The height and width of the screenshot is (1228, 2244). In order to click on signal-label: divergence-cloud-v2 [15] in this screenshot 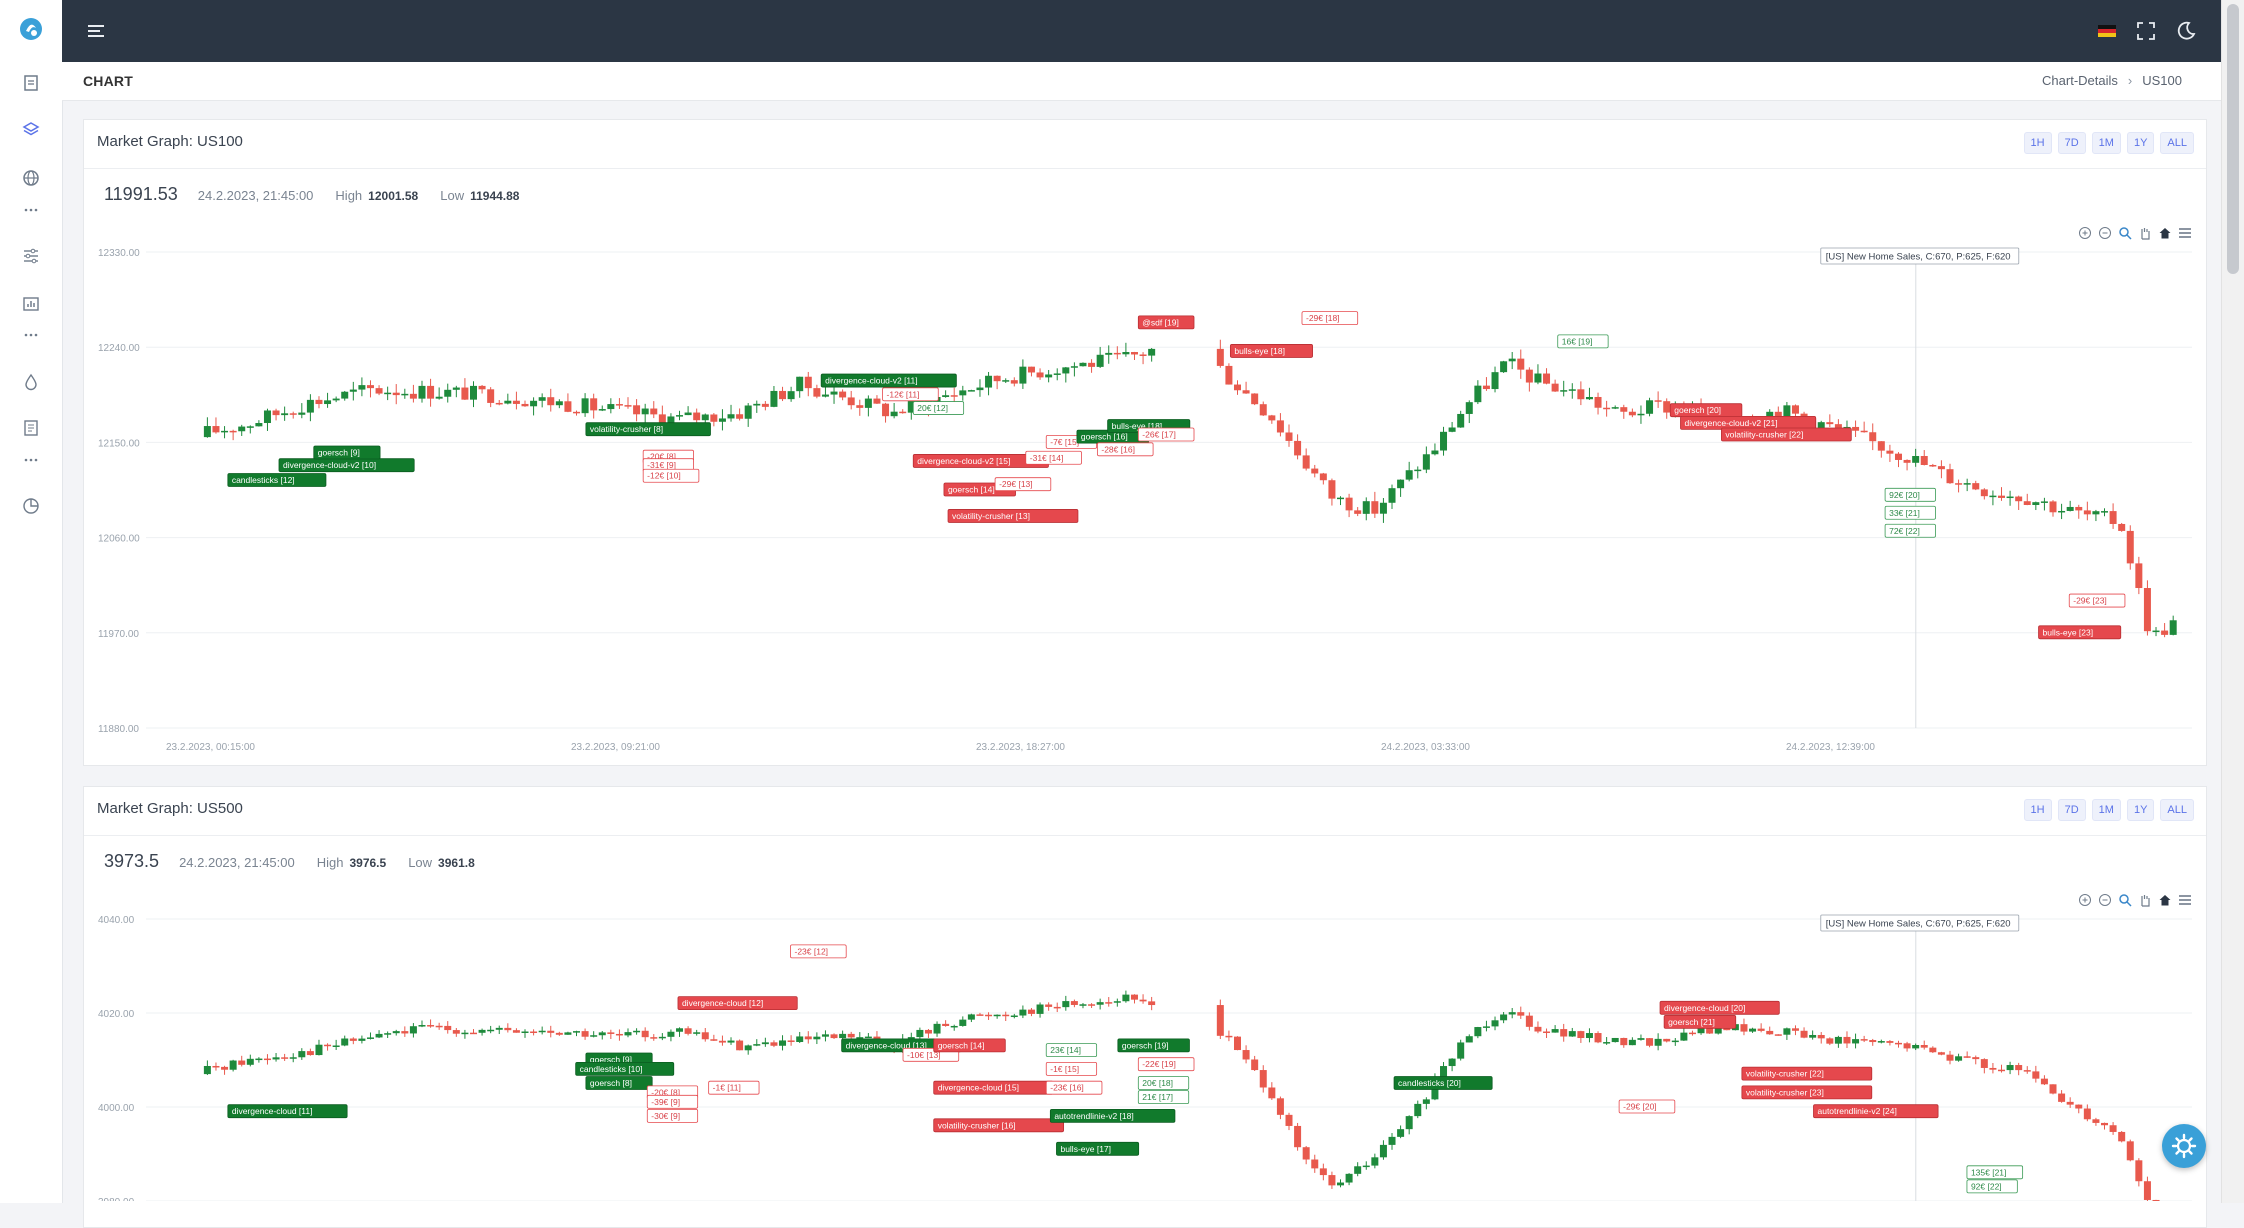, I will do `click(963, 461)`.